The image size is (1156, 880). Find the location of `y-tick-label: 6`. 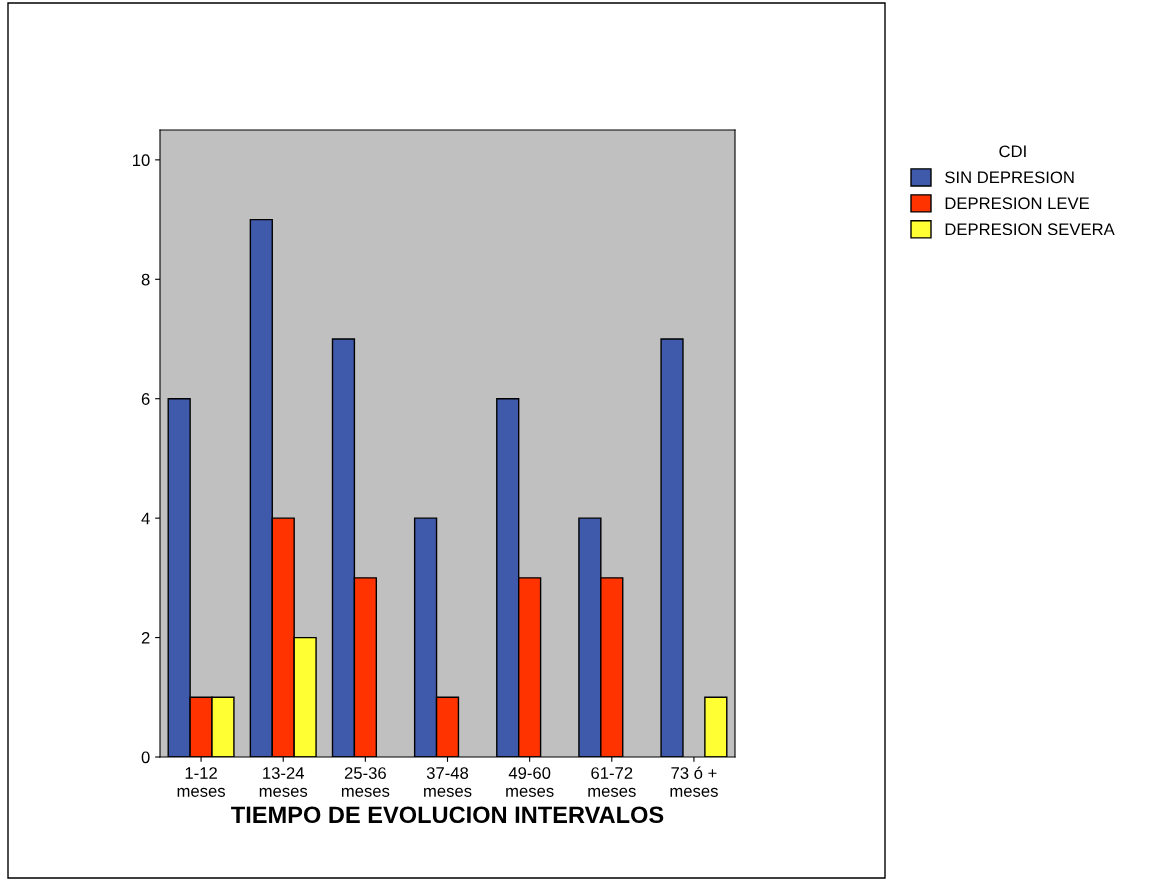

y-tick-label: 6 is located at coordinates (145, 399).